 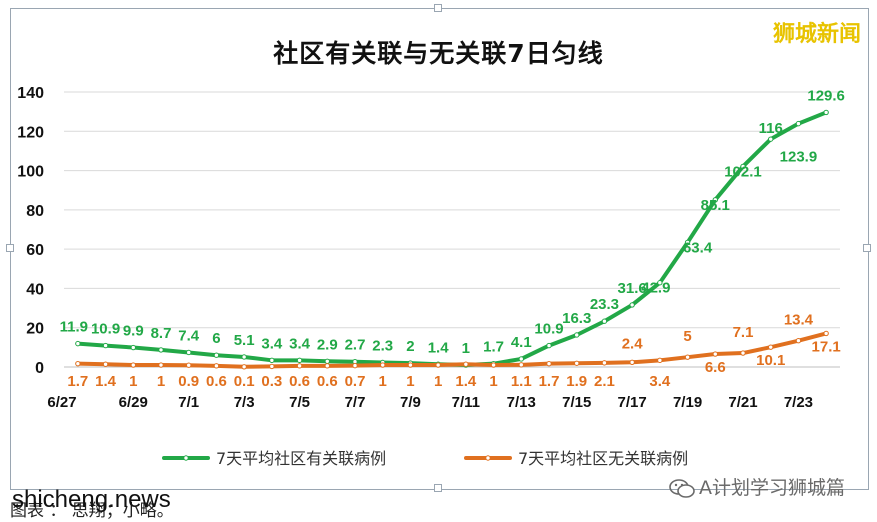 I want to click on resize-handle-right, so click(x=867, y=248).